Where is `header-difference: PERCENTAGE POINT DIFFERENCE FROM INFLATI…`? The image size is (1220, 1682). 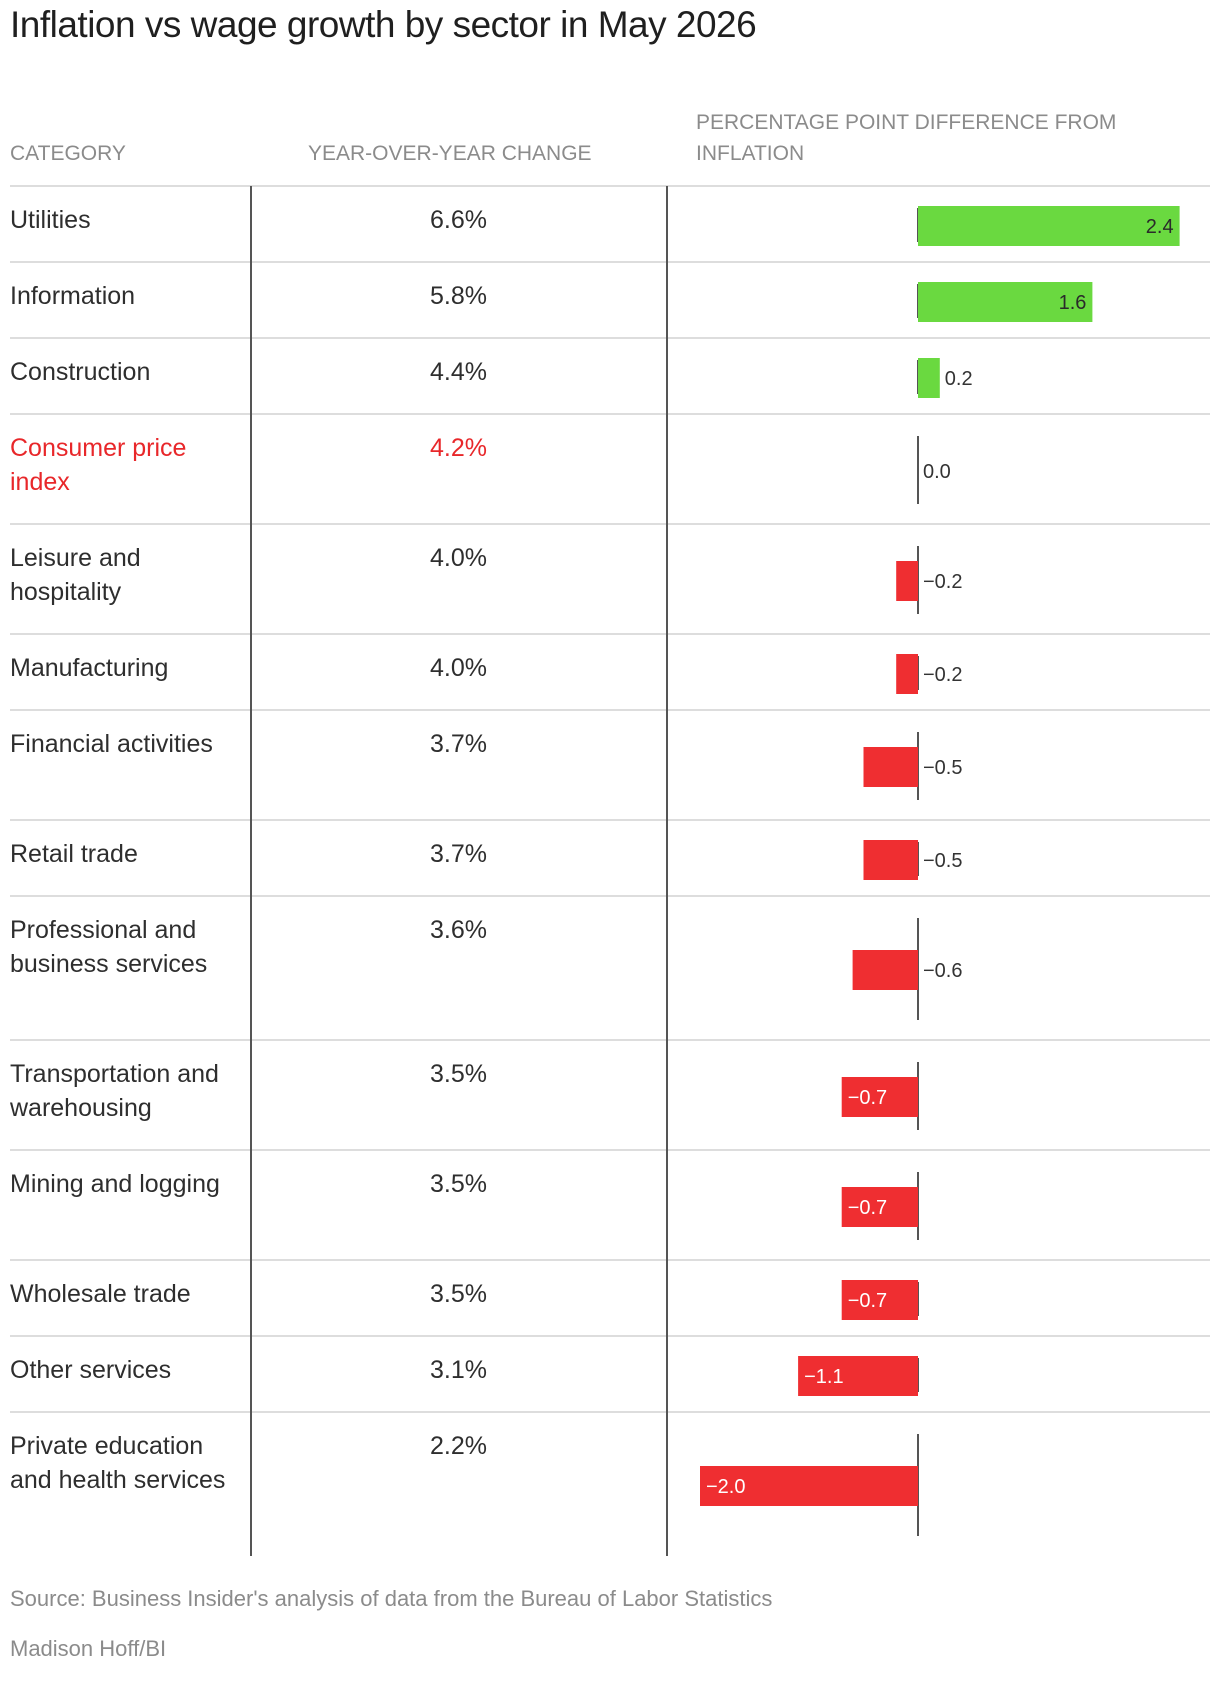 header-difference: PERCENTAGE POINT DIFFERENCE FROM INFLATI… is located at coordinates (906, 138).